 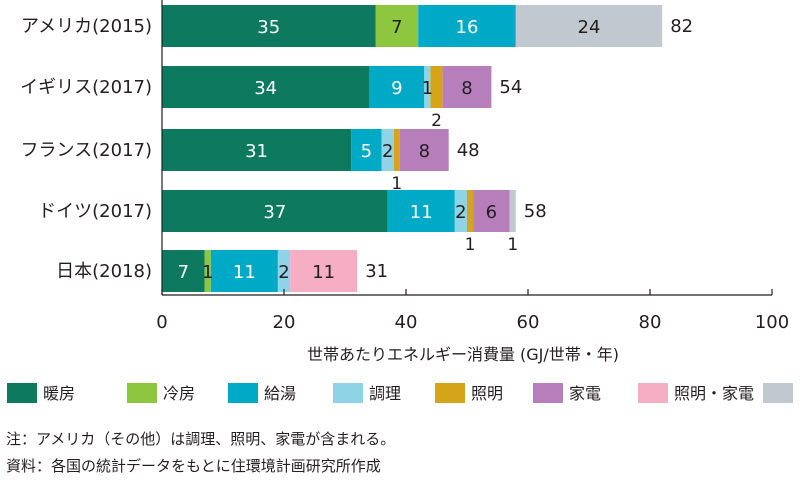 I want to click on category-label: イギリス(2017), so click(x=86, y=87).